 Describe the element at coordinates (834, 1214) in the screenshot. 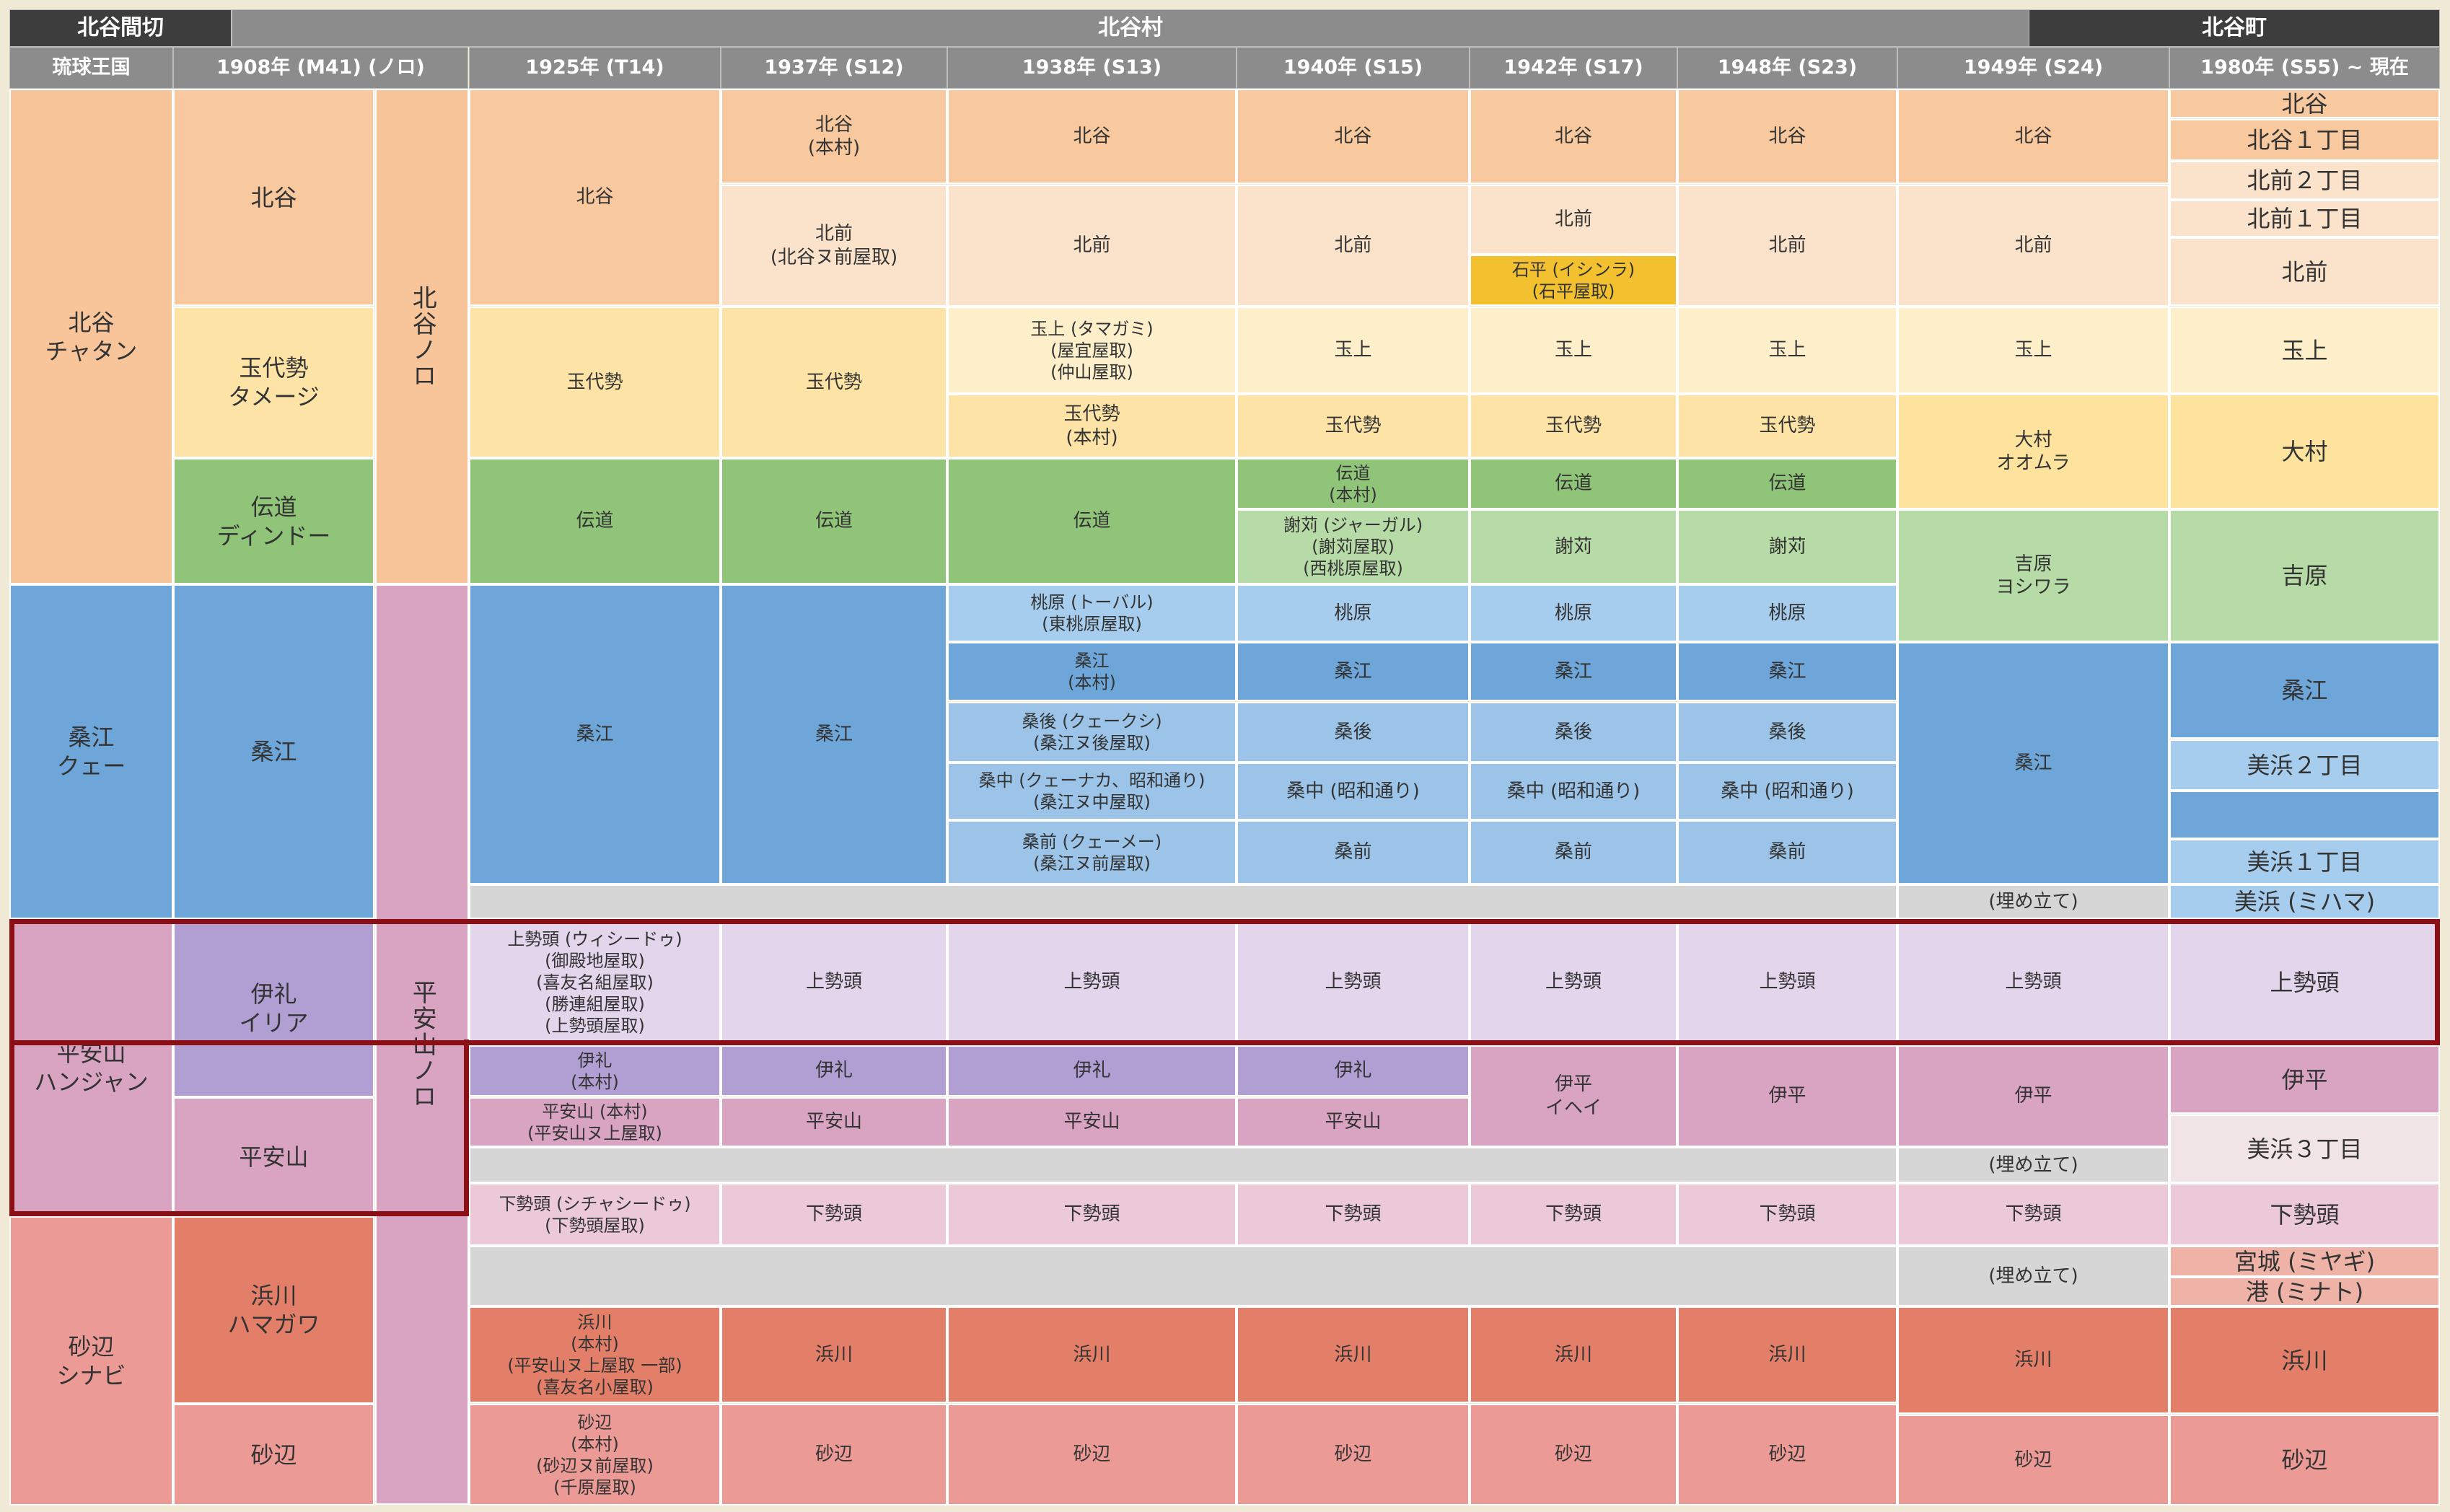

I see `cell-1937: 下勢頭` at that location.